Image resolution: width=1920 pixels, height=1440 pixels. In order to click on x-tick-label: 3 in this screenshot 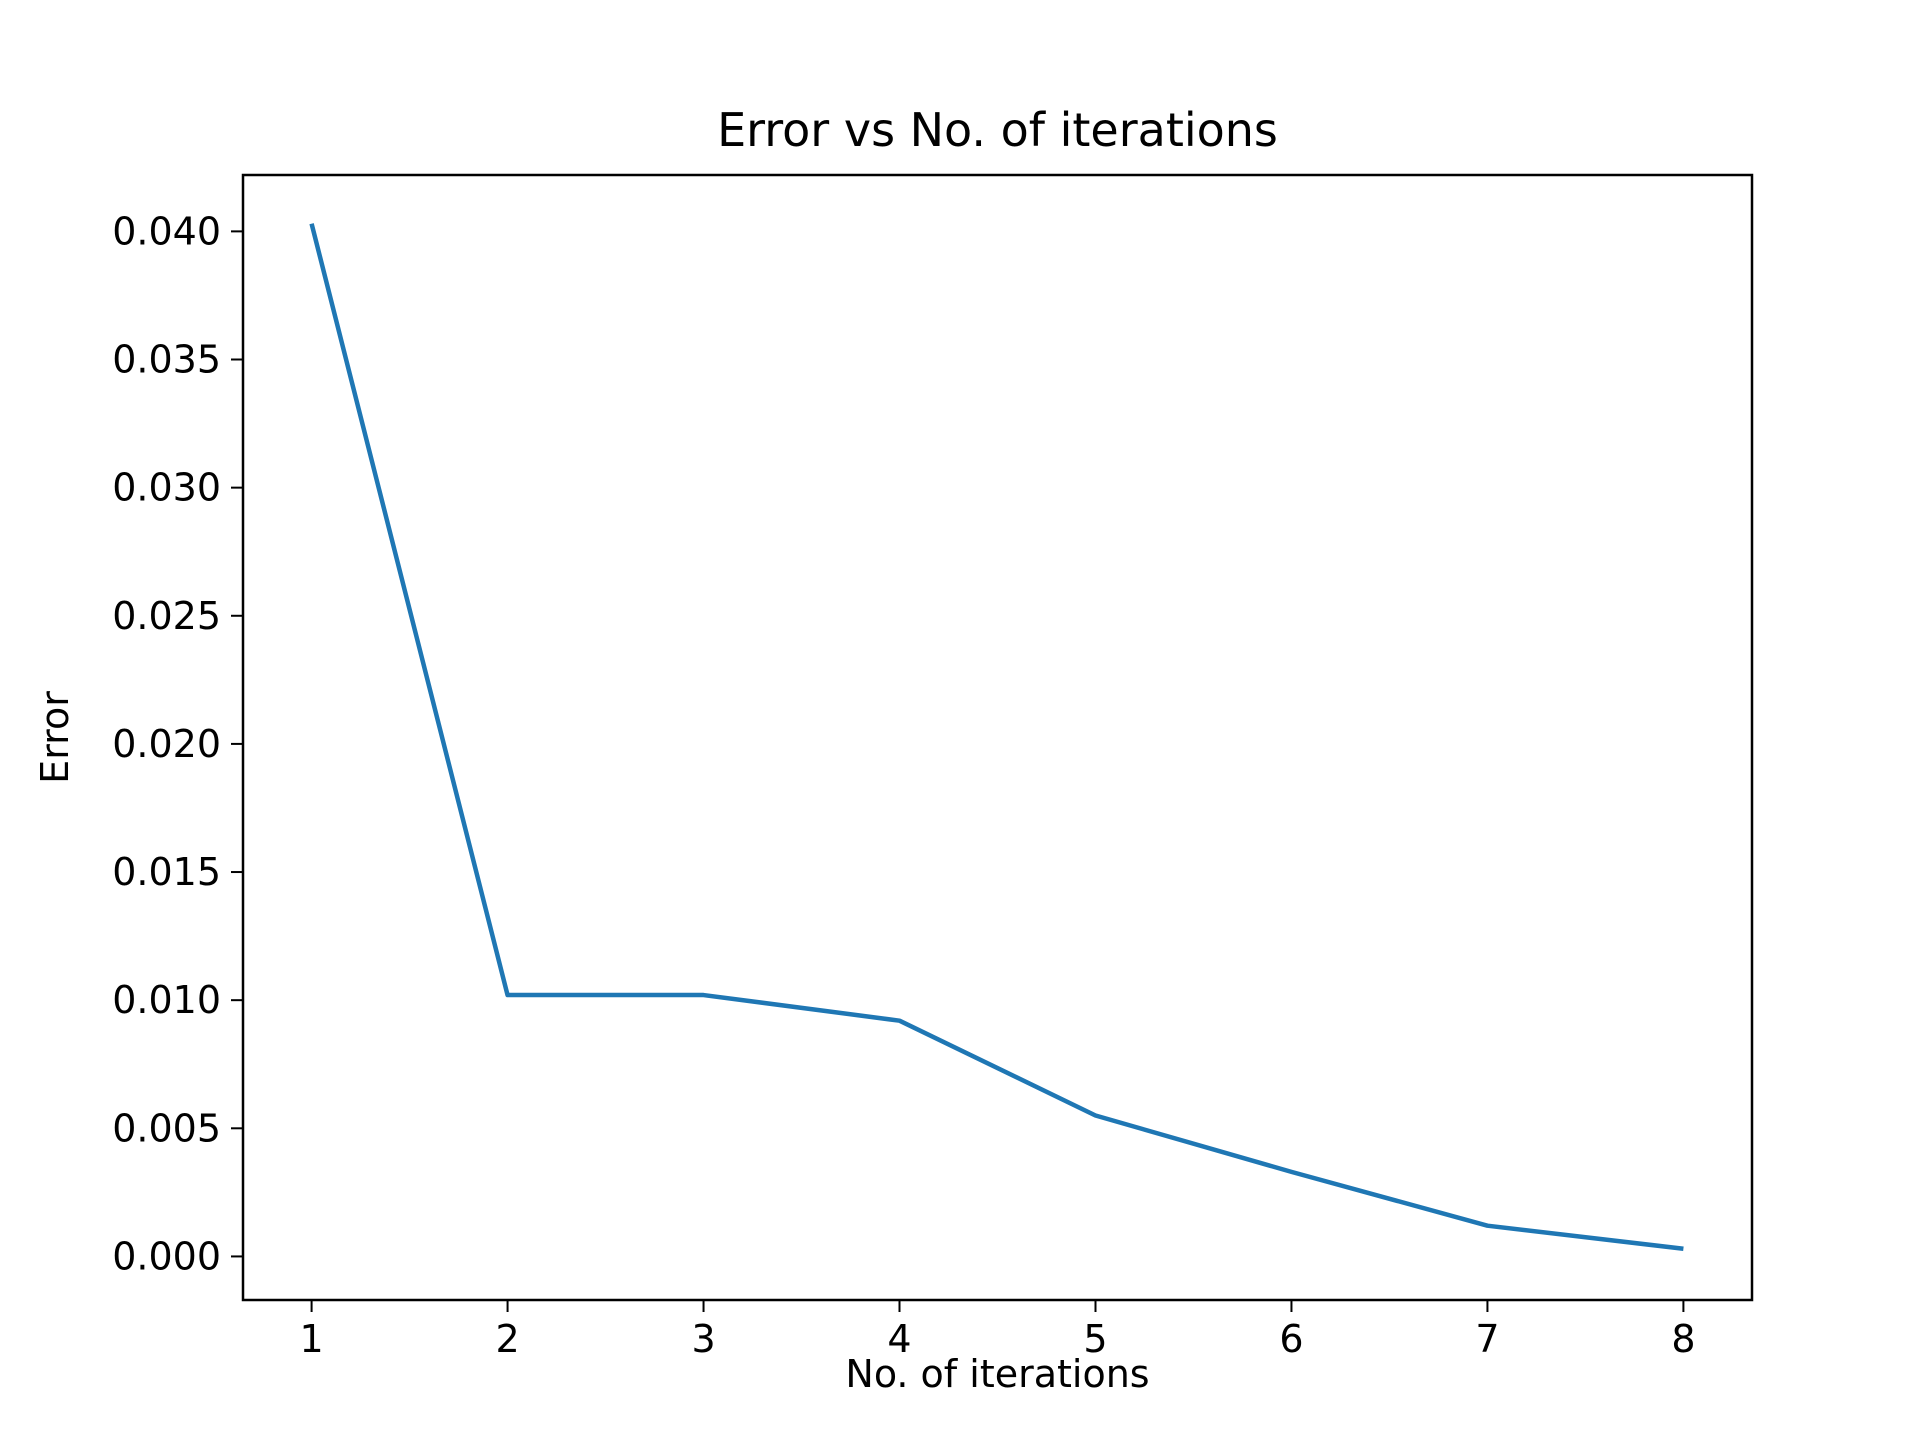, I will do `click(703, 1339)`.